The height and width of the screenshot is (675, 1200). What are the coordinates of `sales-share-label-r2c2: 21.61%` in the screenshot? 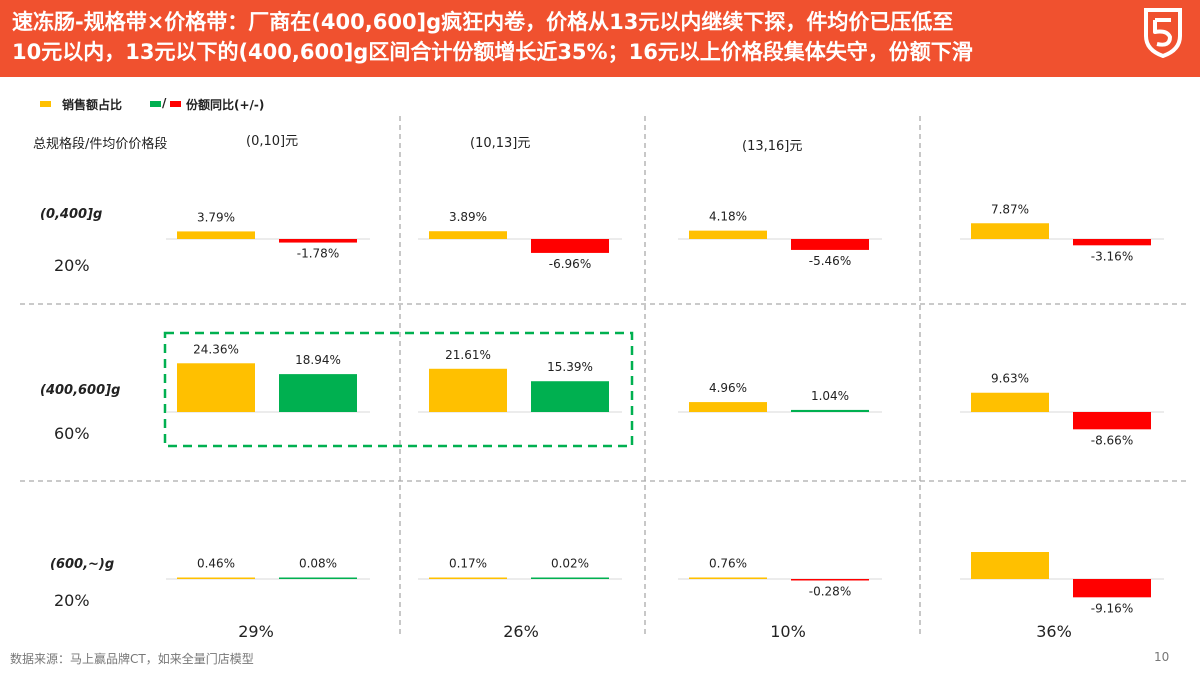 It's located at (468, 355).